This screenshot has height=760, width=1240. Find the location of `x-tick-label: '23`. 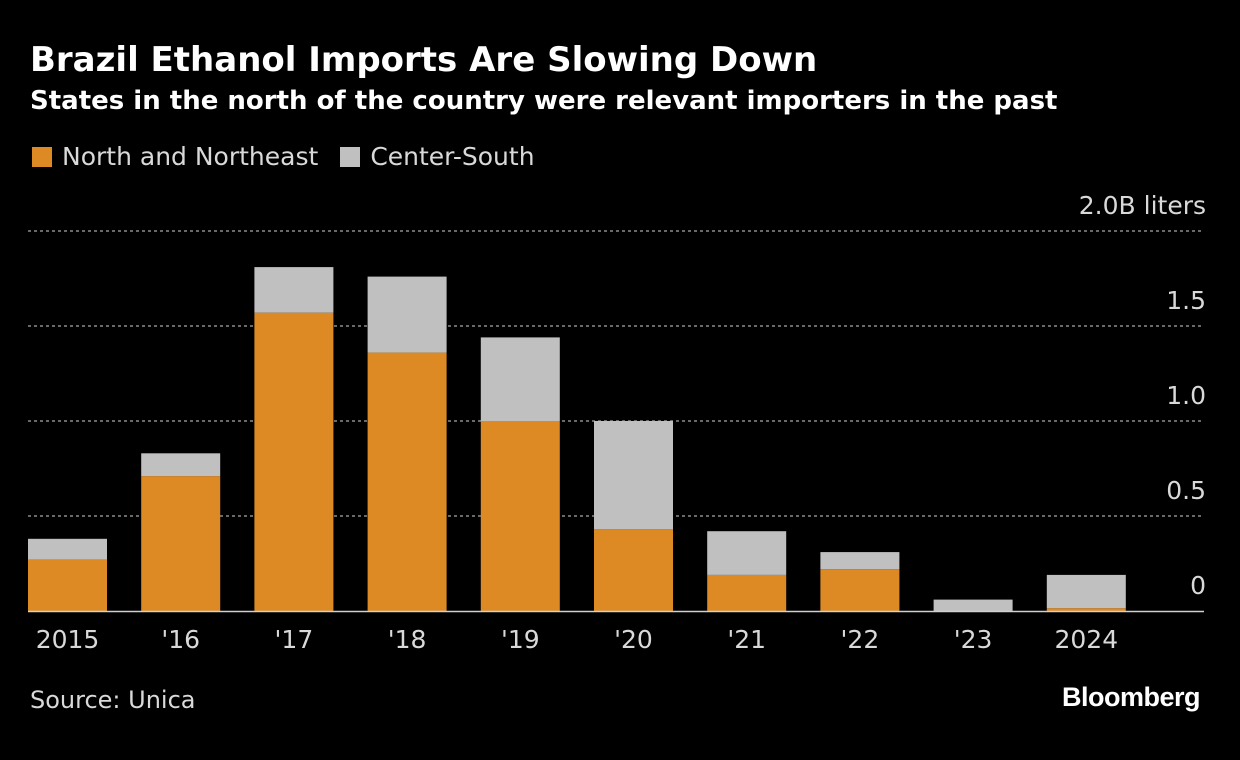

x-tick-label: '23 is located at coordinates (973, 639).